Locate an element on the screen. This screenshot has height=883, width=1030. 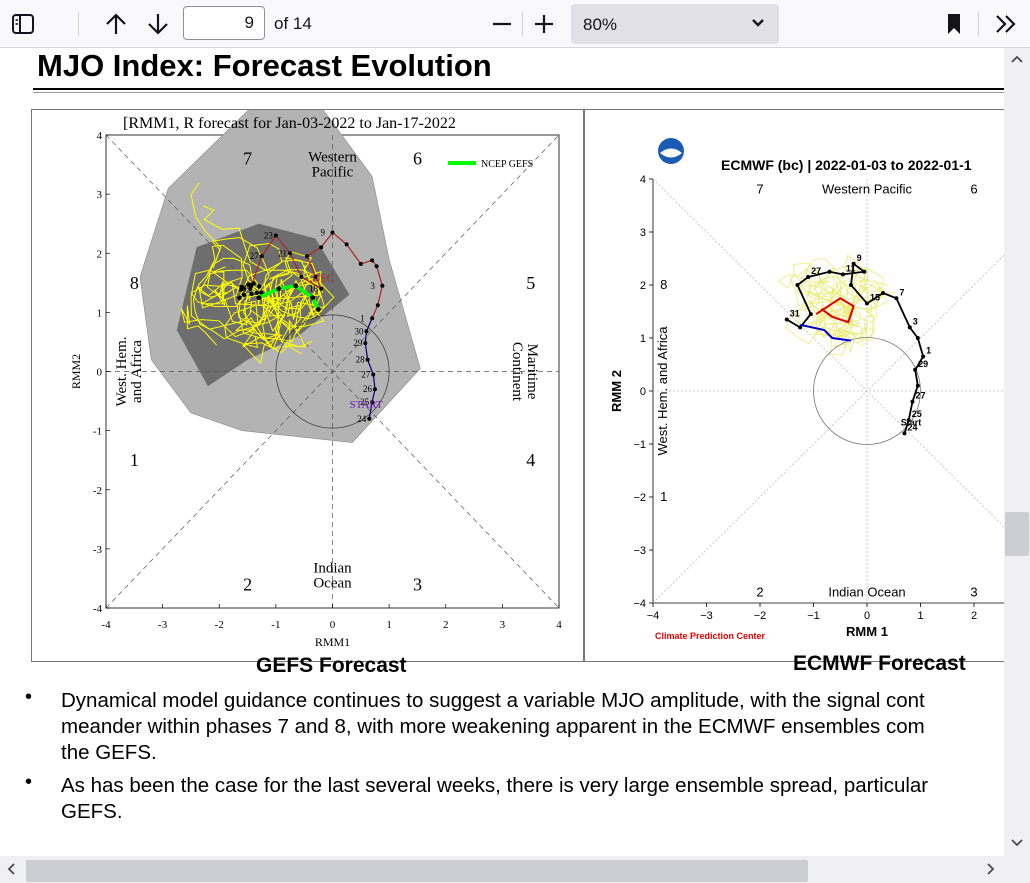
vertical-scrollbar is located at coordinates (1017, 452).